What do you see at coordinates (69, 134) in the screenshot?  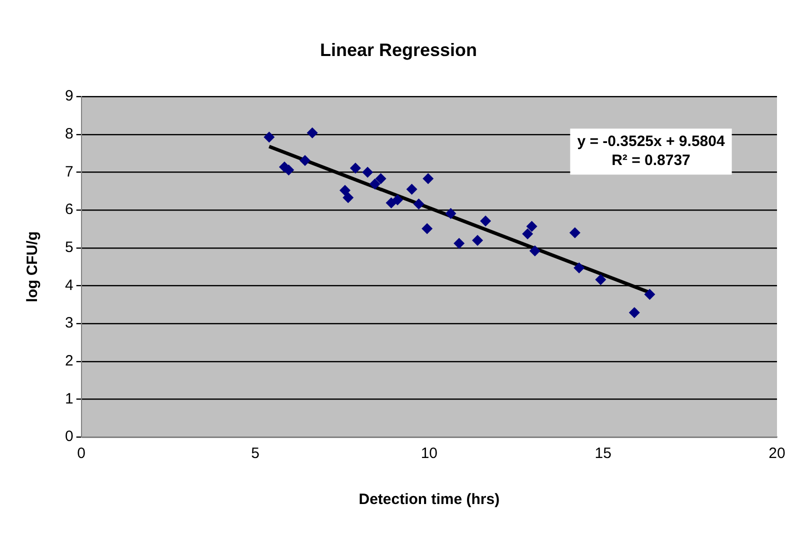 I see `y-tick-label: 8` at bounding box center [69, 134].